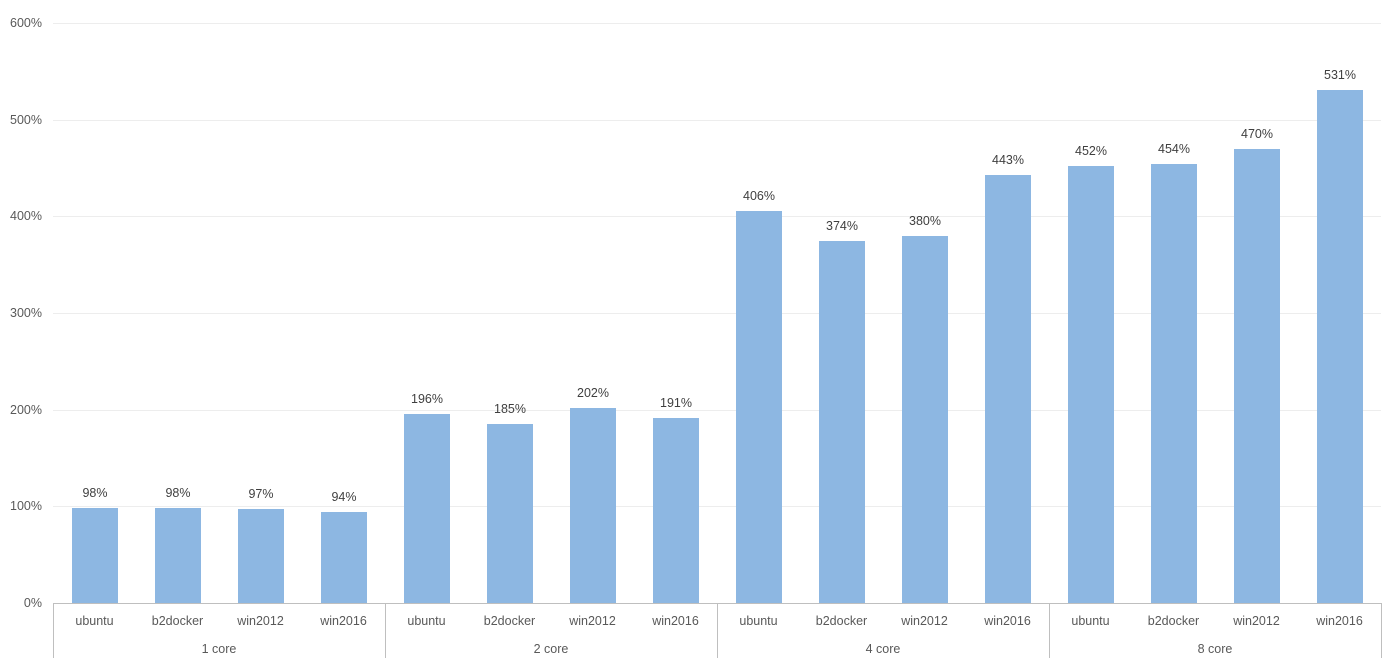 The height and width of the screenshot is (669, 1390). I want to click on bar-value-label: 191%, so click(676, 403).